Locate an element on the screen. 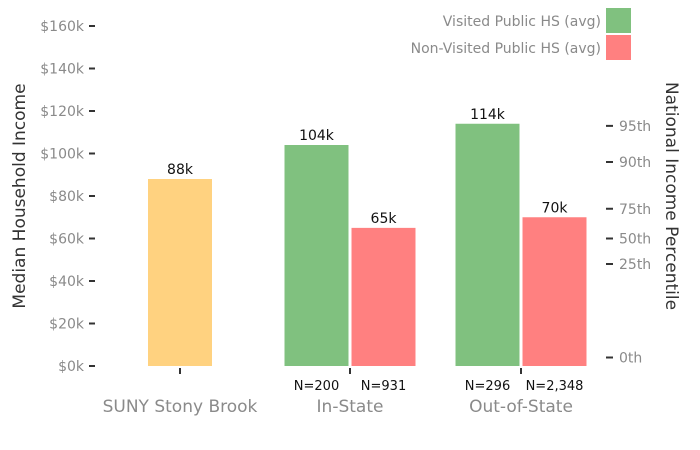 The image size is (700, 450). left-y-axis: $0k $20k $40k $60k $80k $100k $120k $140k $160k is located at coordinates (67, 197).